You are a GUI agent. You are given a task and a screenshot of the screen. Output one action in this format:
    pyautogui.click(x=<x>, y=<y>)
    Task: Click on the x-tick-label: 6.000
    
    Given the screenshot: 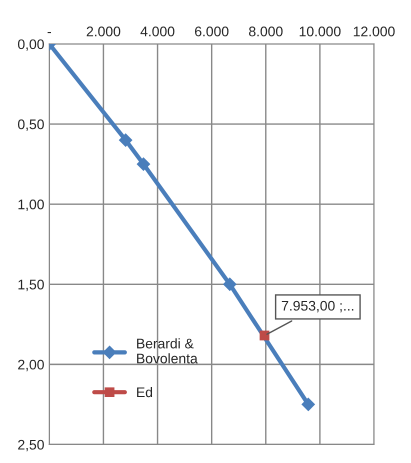 What is the action you would take?
    pyautogui.click(x=211, y=31)
    